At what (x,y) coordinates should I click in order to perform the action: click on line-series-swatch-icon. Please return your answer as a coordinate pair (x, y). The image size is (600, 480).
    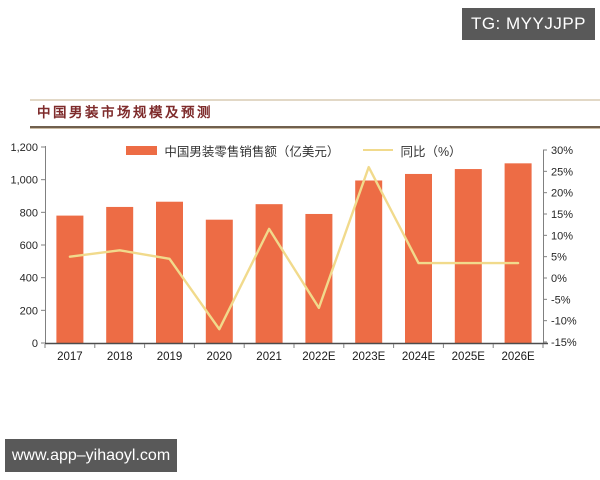
    Looking at the image, I should click on (378, 150).